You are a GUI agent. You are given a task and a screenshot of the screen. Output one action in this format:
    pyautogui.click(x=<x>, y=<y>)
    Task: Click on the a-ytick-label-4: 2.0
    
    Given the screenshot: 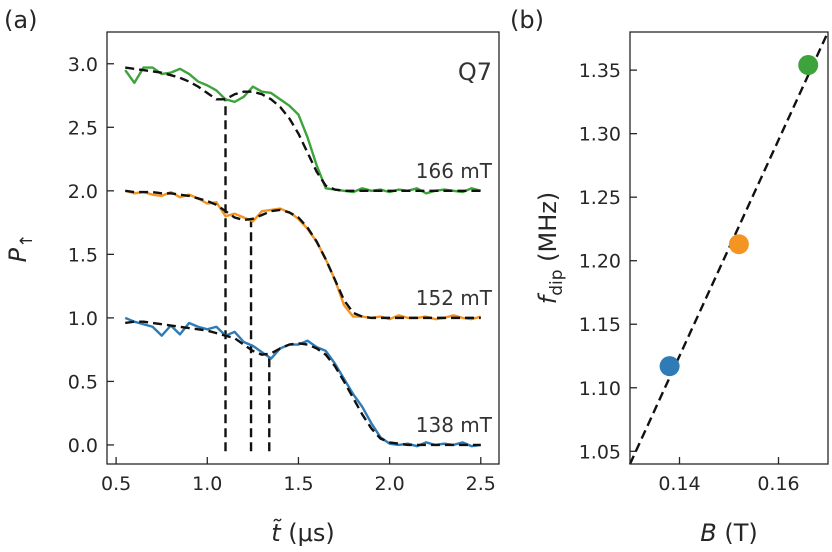 What is the action you would take?
    pyautogui.click(x=83, y=192)
    